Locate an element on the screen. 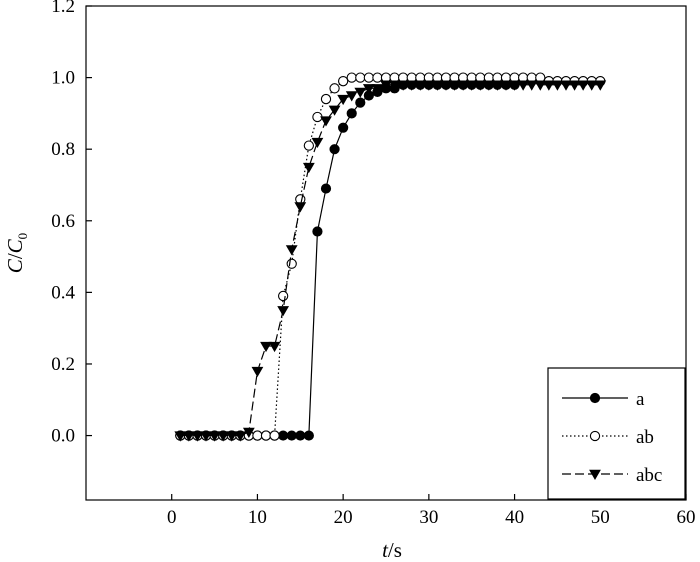  y-tick-label: 0.2 is located at coordinates (63, 364).